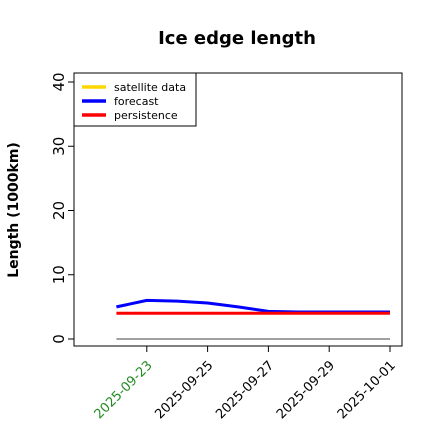 This screenshot has height=440, width=440. What do you see at coordinates (136, 101) in the screenshot?
I see `legend-label: forecast` at bounding box center [136, 101].